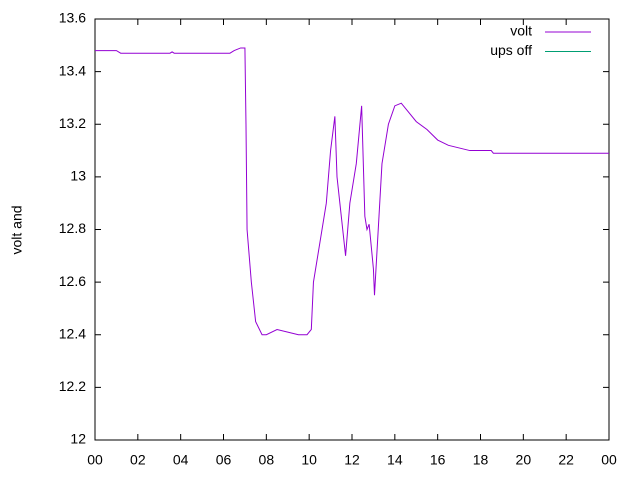 The width and height of the screenshot is (640, 480). What do you see at coordinates (72, 18) in the screenshot?
I see `y-tick-label: 13.6` at bounding box center [72, 18].